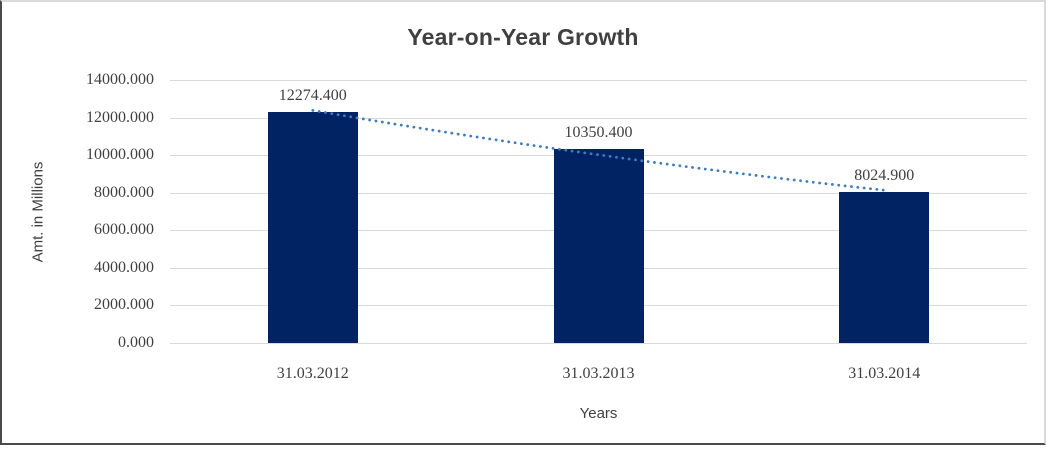  I want to click on x-axis-title: Years, so click(598, 413).